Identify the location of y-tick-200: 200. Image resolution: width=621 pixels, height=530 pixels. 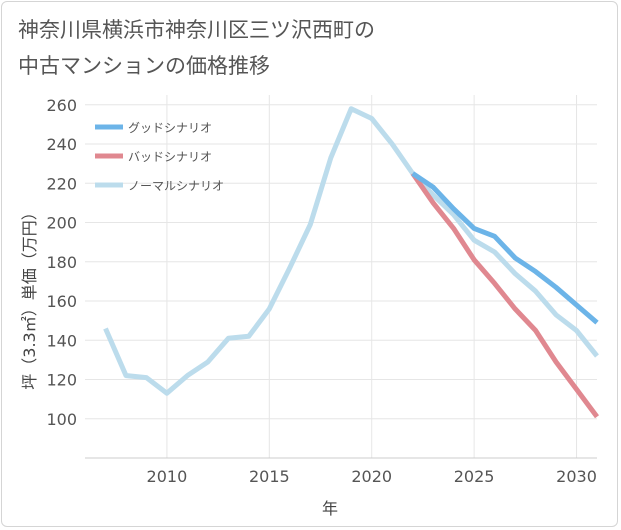
(61, 223).